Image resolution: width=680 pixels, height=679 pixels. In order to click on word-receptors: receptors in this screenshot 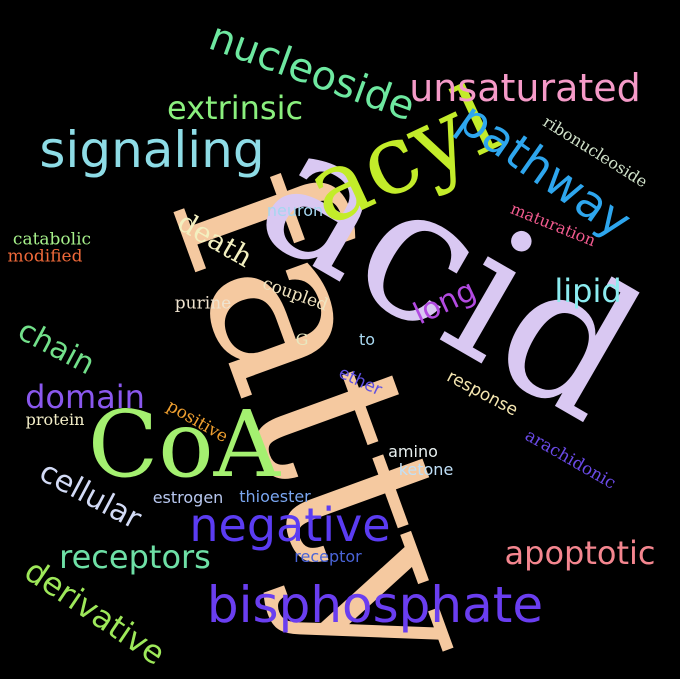, I will do `click(135, 557)`.